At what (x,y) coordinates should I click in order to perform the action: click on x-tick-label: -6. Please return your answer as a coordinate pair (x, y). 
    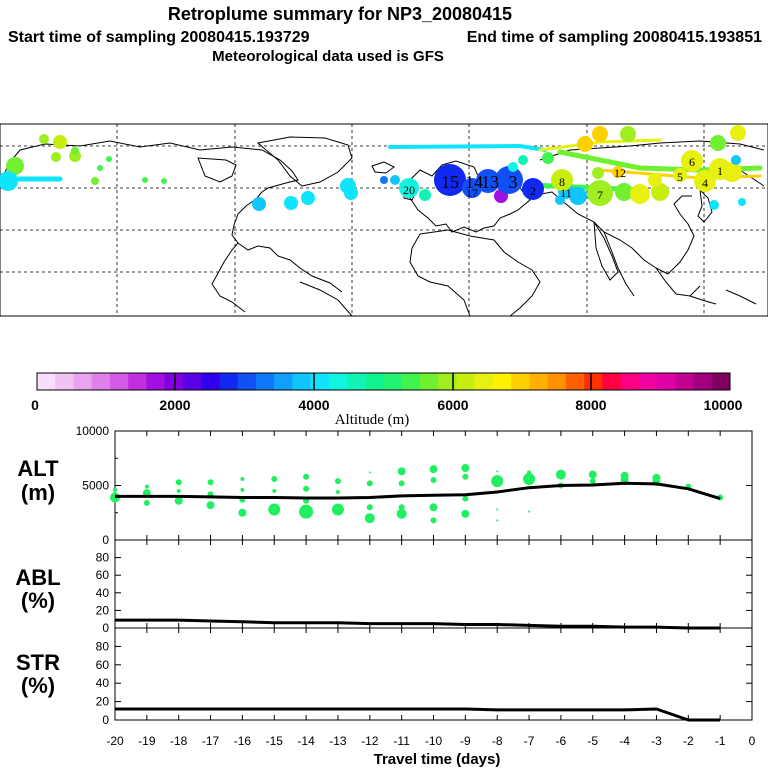
    Looking at the image, I should click on (561, 741).